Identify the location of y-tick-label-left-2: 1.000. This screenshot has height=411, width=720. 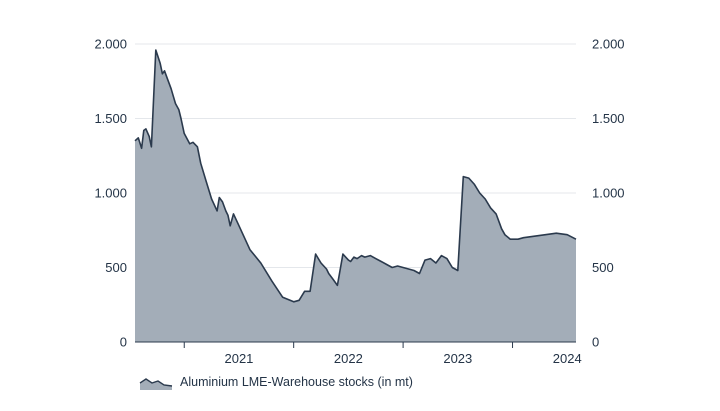
(110, 193).